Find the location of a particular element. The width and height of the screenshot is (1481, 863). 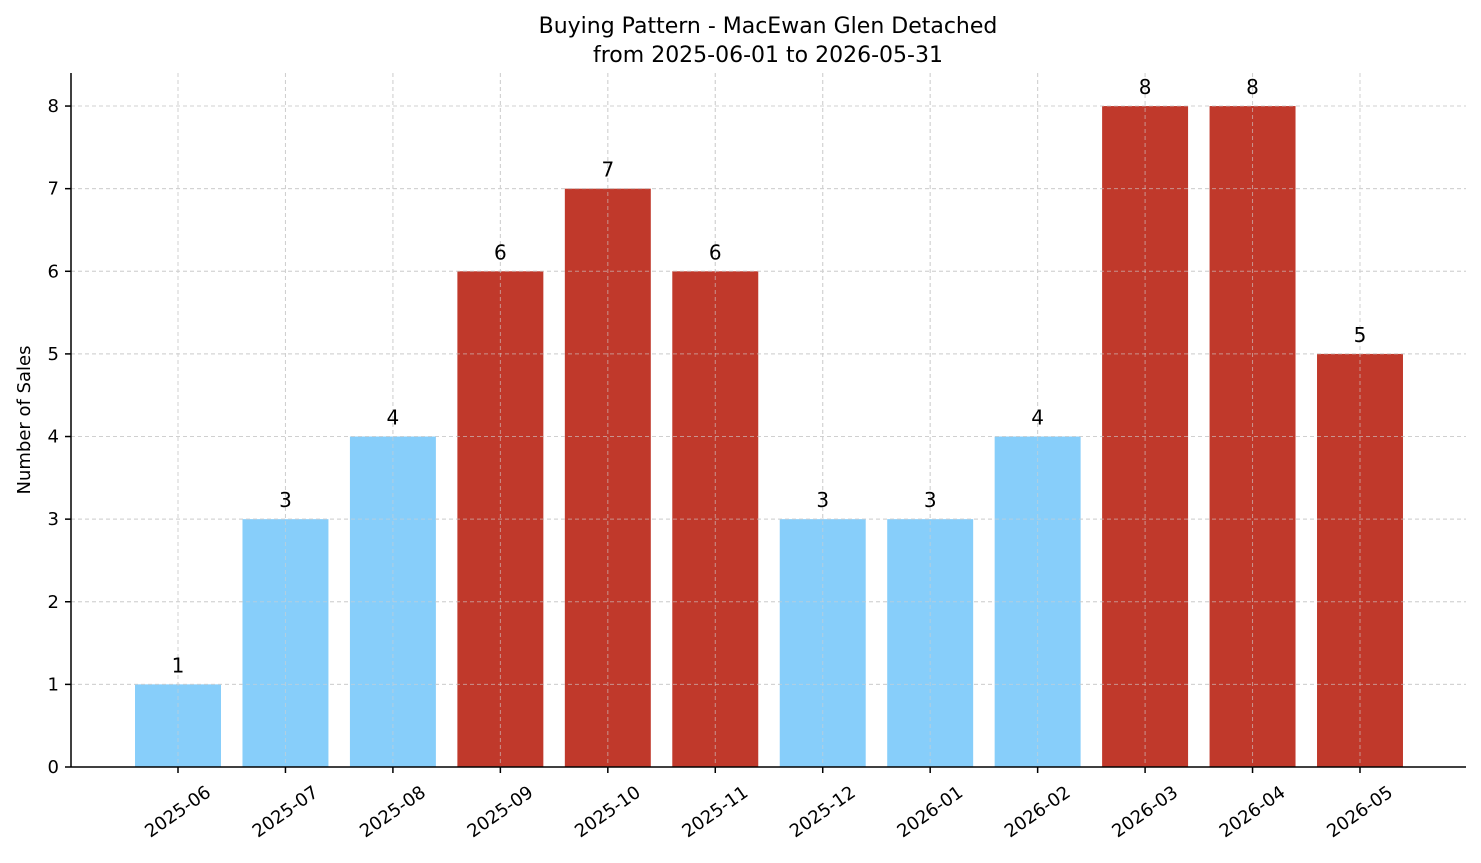

chart-title: Buying Pattern - MacEwan Glen Detached is located at coordinates (768, 26).